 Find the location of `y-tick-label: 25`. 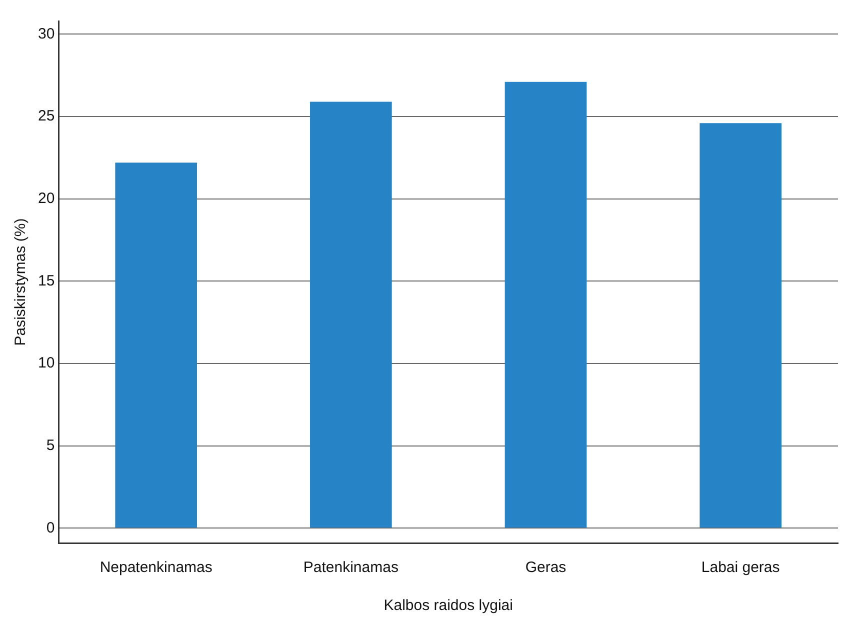

y-tick-label: 25 is located at coordinates (46, 116).